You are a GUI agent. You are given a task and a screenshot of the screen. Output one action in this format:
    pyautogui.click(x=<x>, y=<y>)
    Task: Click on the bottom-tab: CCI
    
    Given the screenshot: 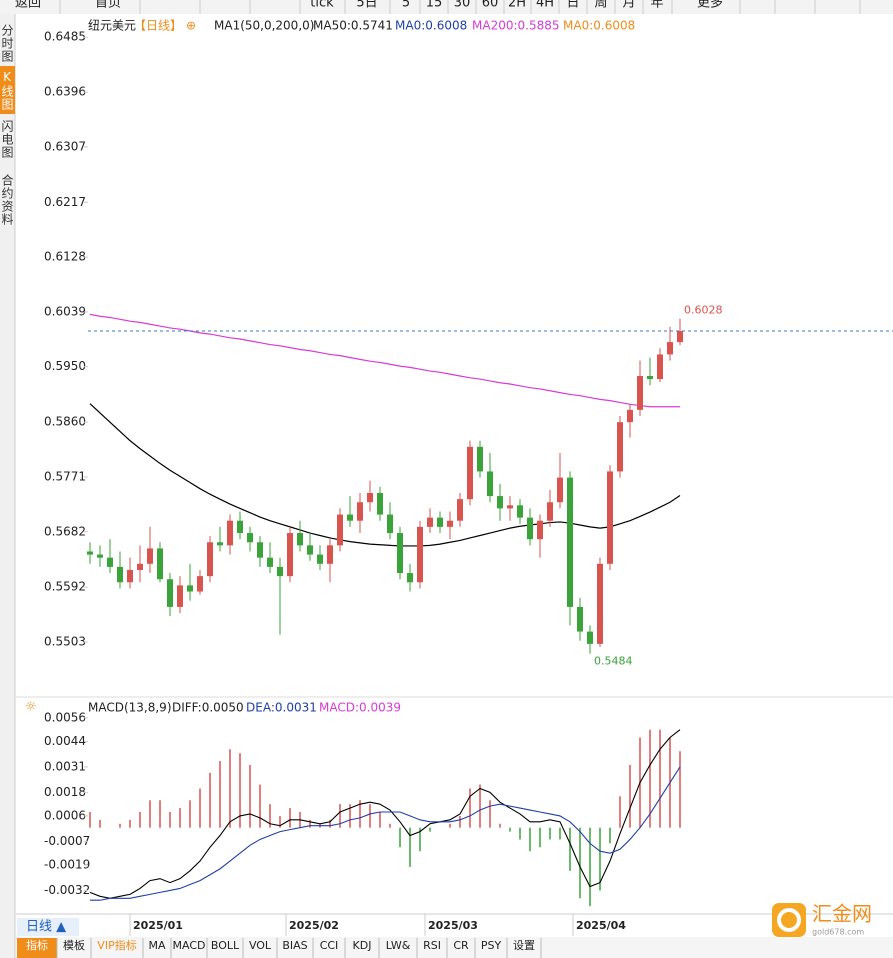 What is the action you would take?
    pyautogui.click(x=329, y=945)
    